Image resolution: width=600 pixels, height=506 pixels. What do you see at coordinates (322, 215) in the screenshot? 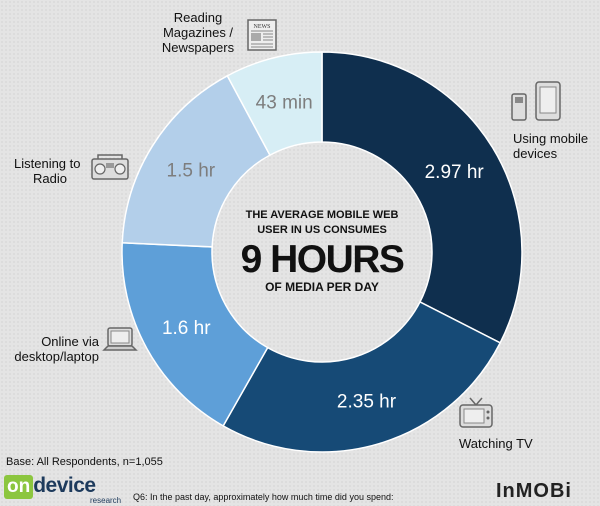
I see `center-line-1: THE AVERAGE MOBILE WEB` at bounding box center [322, 215].